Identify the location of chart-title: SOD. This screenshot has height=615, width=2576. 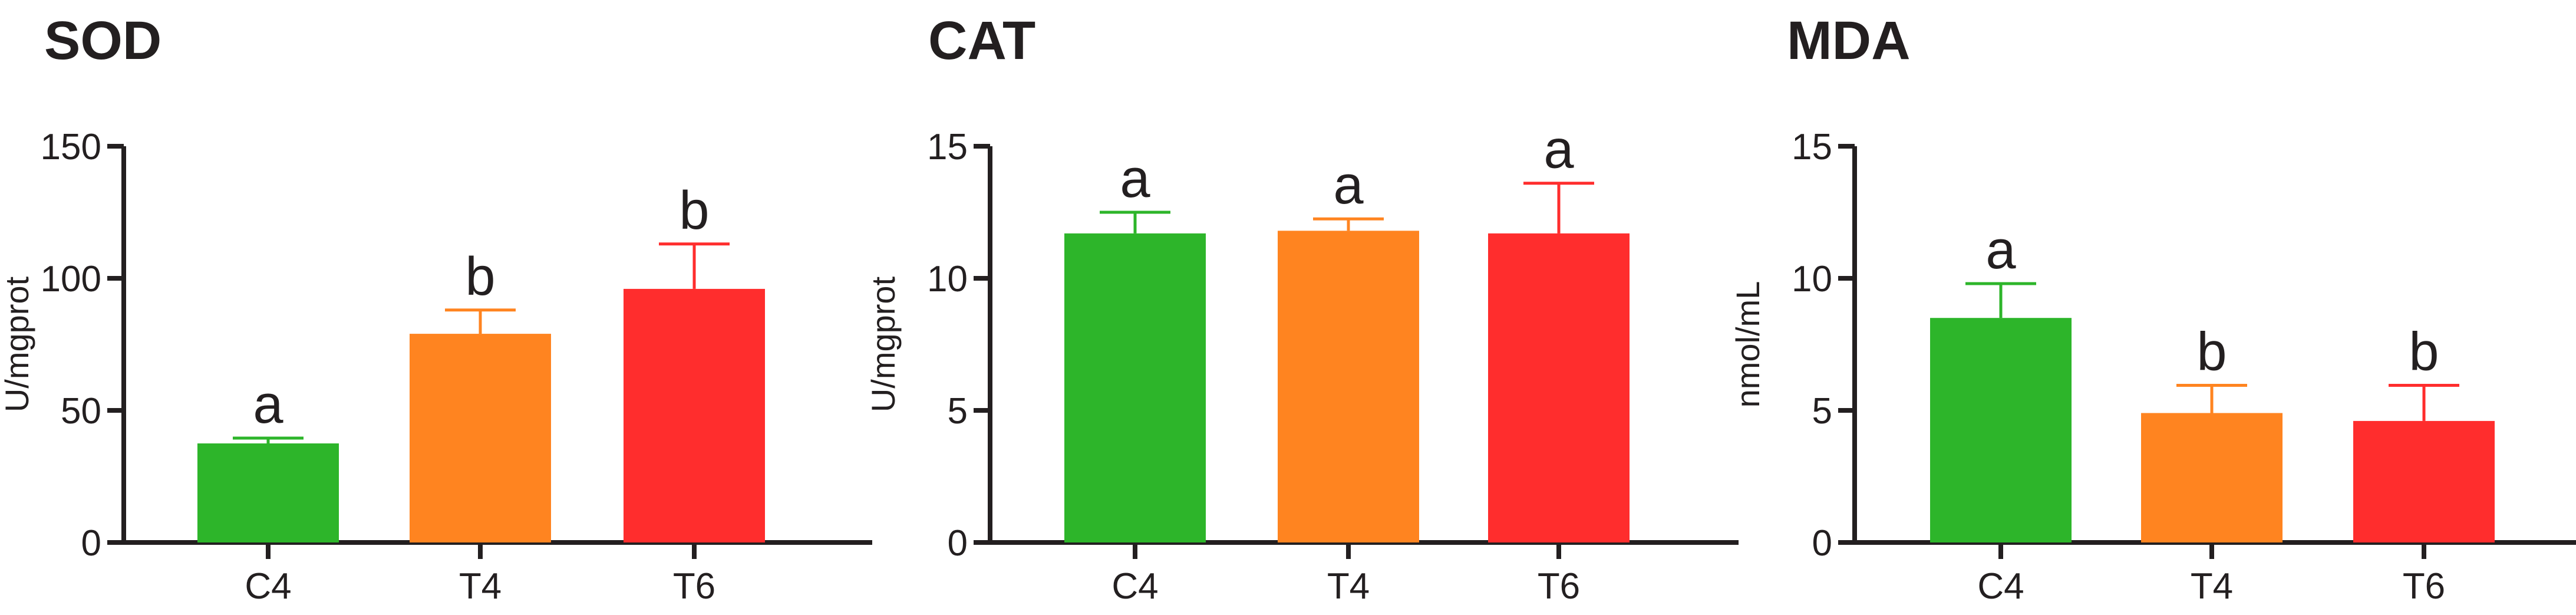
(103, 41).